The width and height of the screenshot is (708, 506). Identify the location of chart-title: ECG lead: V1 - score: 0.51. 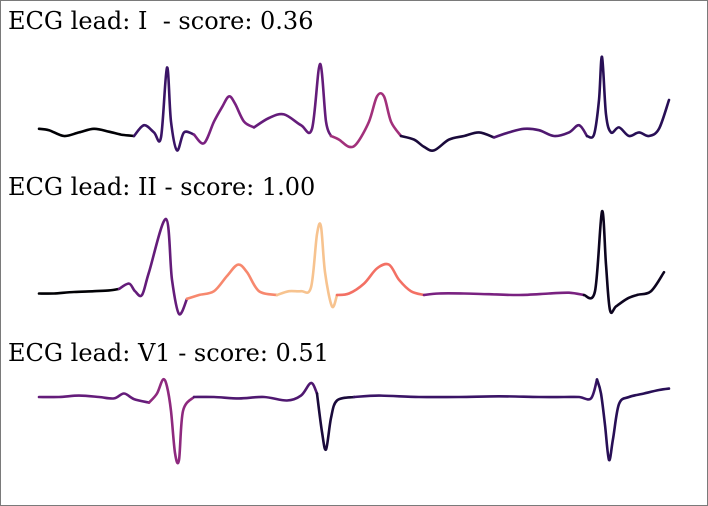
(168, 353).